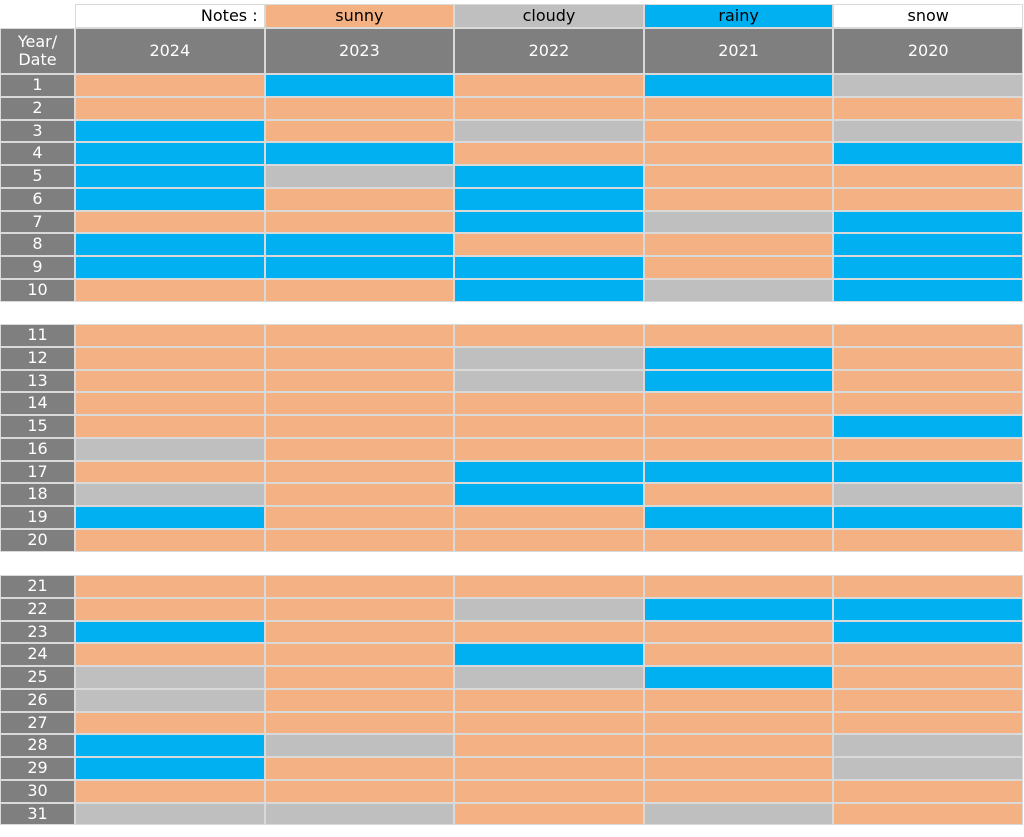 The height and width of the screenshot is (837, 1024). What do you see at coordinates (37, 632) in the screenshot?
I see `day-label: 23` at bounding box center [37, 632].